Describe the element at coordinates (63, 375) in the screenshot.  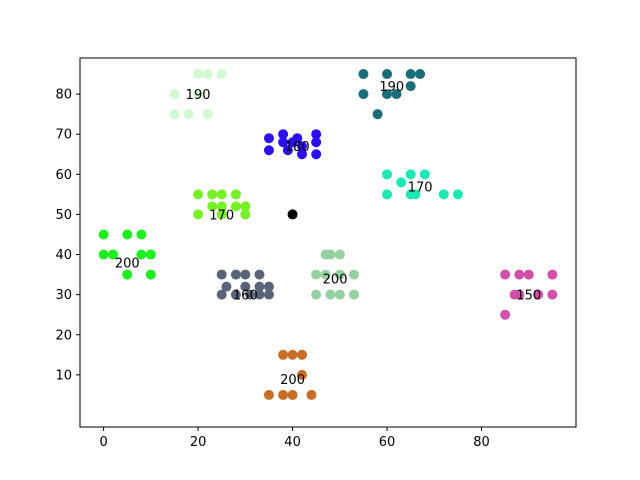
I see `y-tick-label: 10` at that location.